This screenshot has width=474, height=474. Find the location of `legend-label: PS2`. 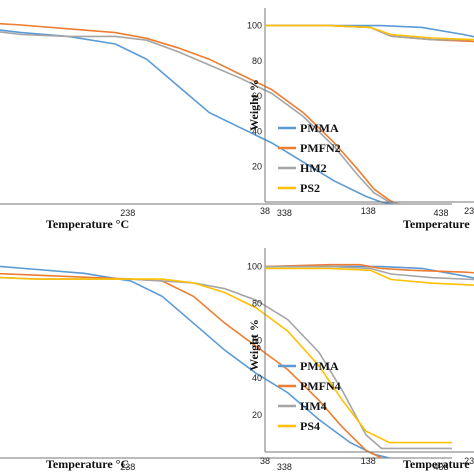

legend-label: PS2 is located at coordinates (310, 188).